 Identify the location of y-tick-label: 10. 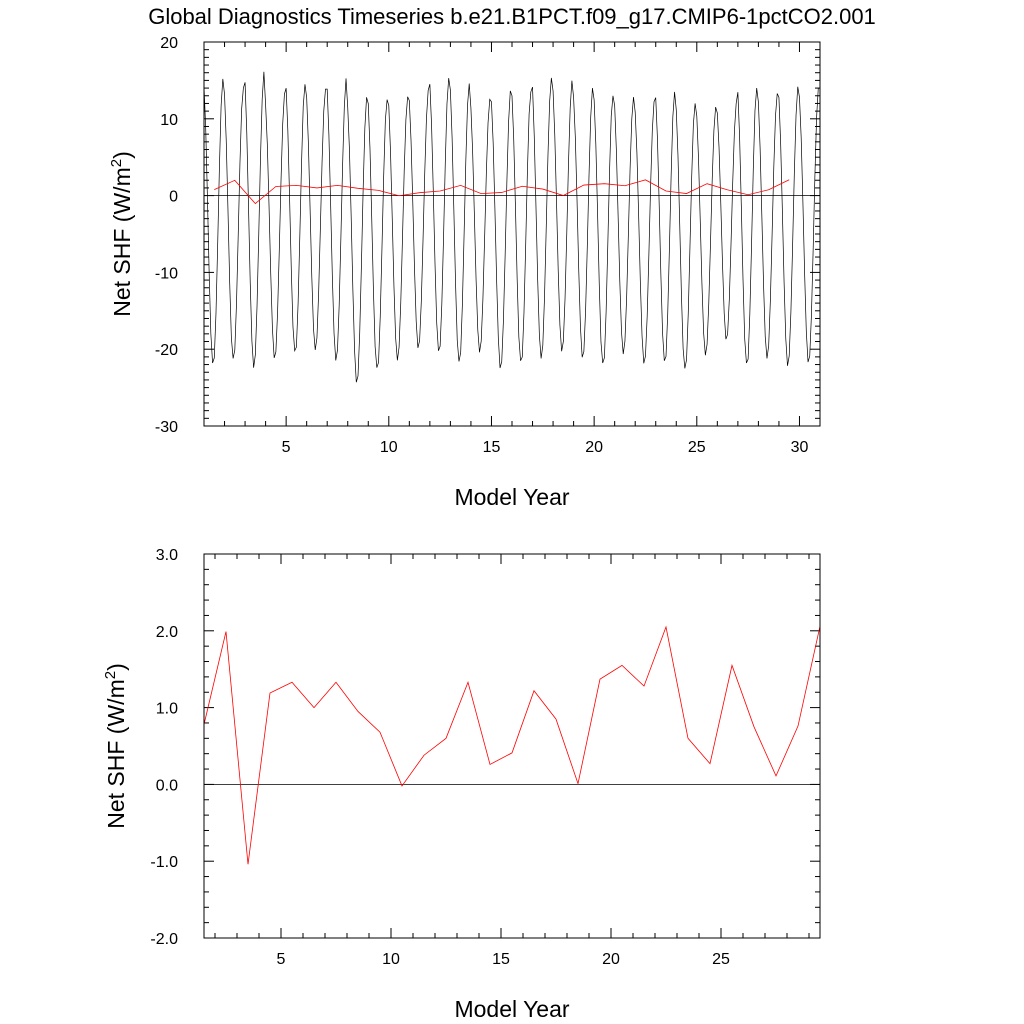
(169, 120).